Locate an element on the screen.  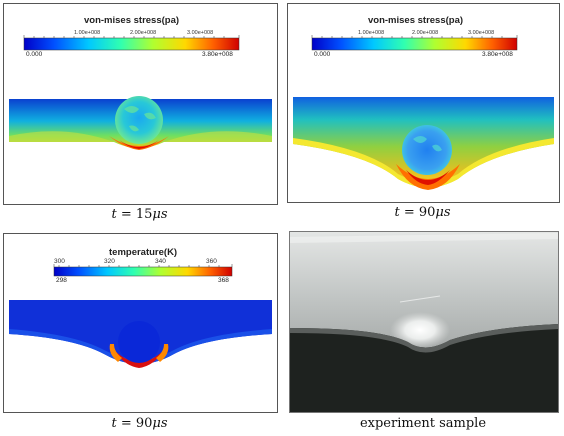
impact-glare is located at coordinates (420, 330).